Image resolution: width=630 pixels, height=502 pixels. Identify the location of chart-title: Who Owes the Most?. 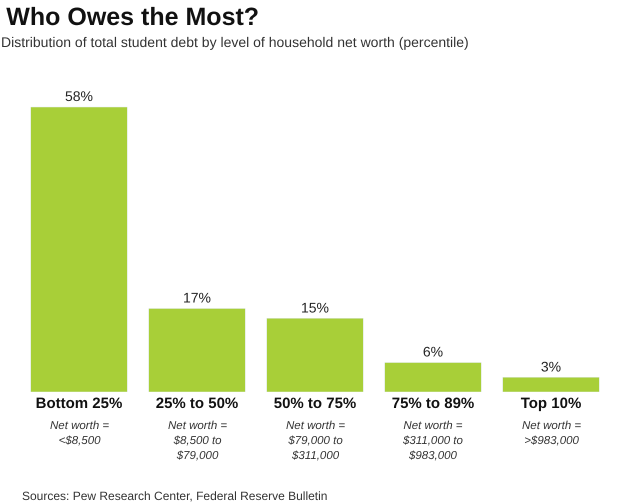
(133, 17).